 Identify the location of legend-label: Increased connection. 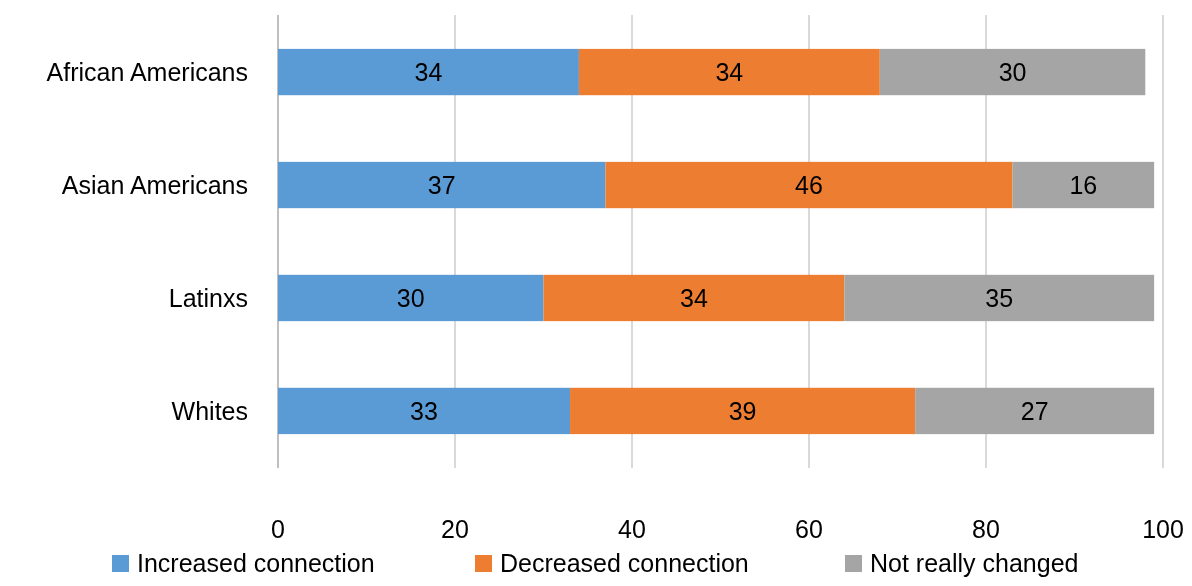
(256, 563).